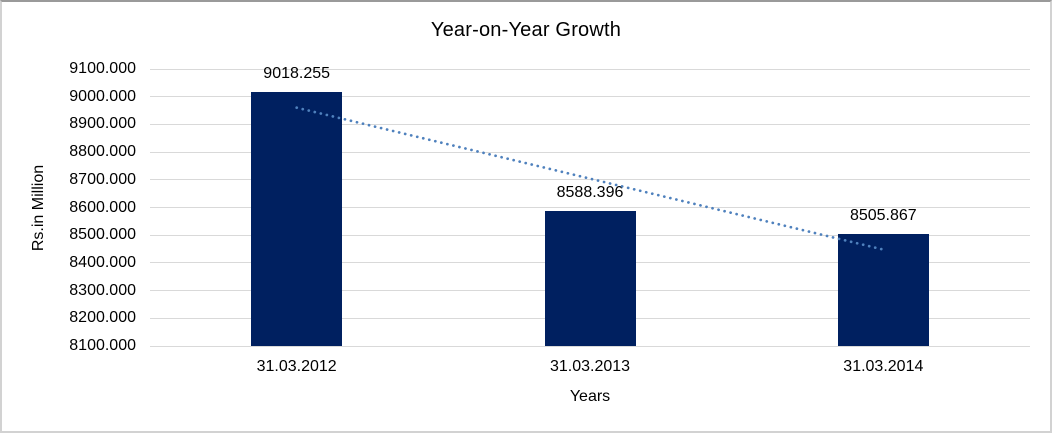 The image size is (1052, 433). What do you see at coordinates (102, 262) in the screenshot?
I see `y-tick-label: 8400.000` at bounding box center [102, 262].